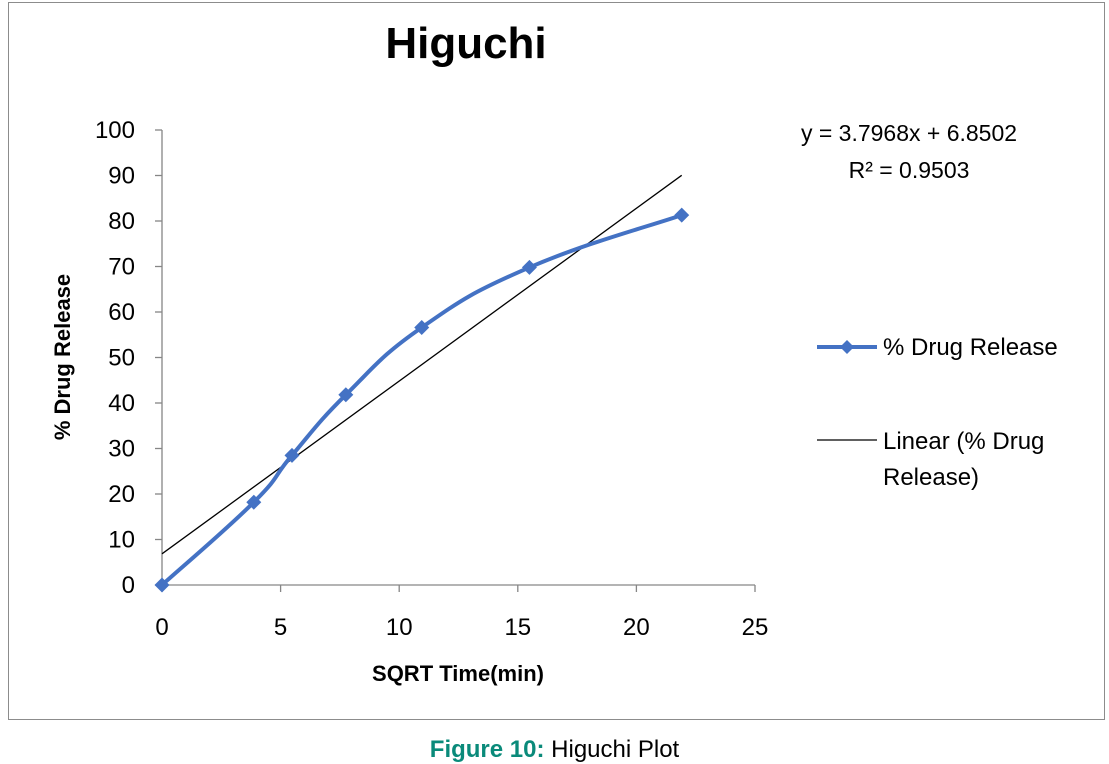 The width and height of the screenshot is (1109, 764). What do you see at coordinates (280, 627) in the screenshot?
I see `x-tick-label: 5` at bounding box center [280, 627].